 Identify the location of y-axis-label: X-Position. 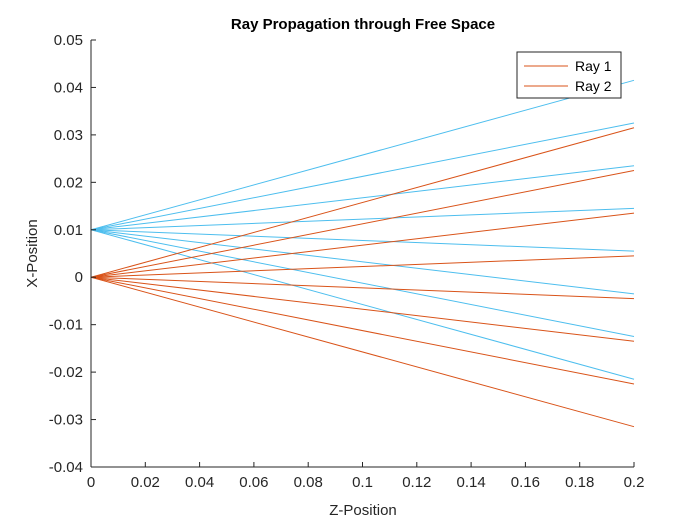
(32, 253).